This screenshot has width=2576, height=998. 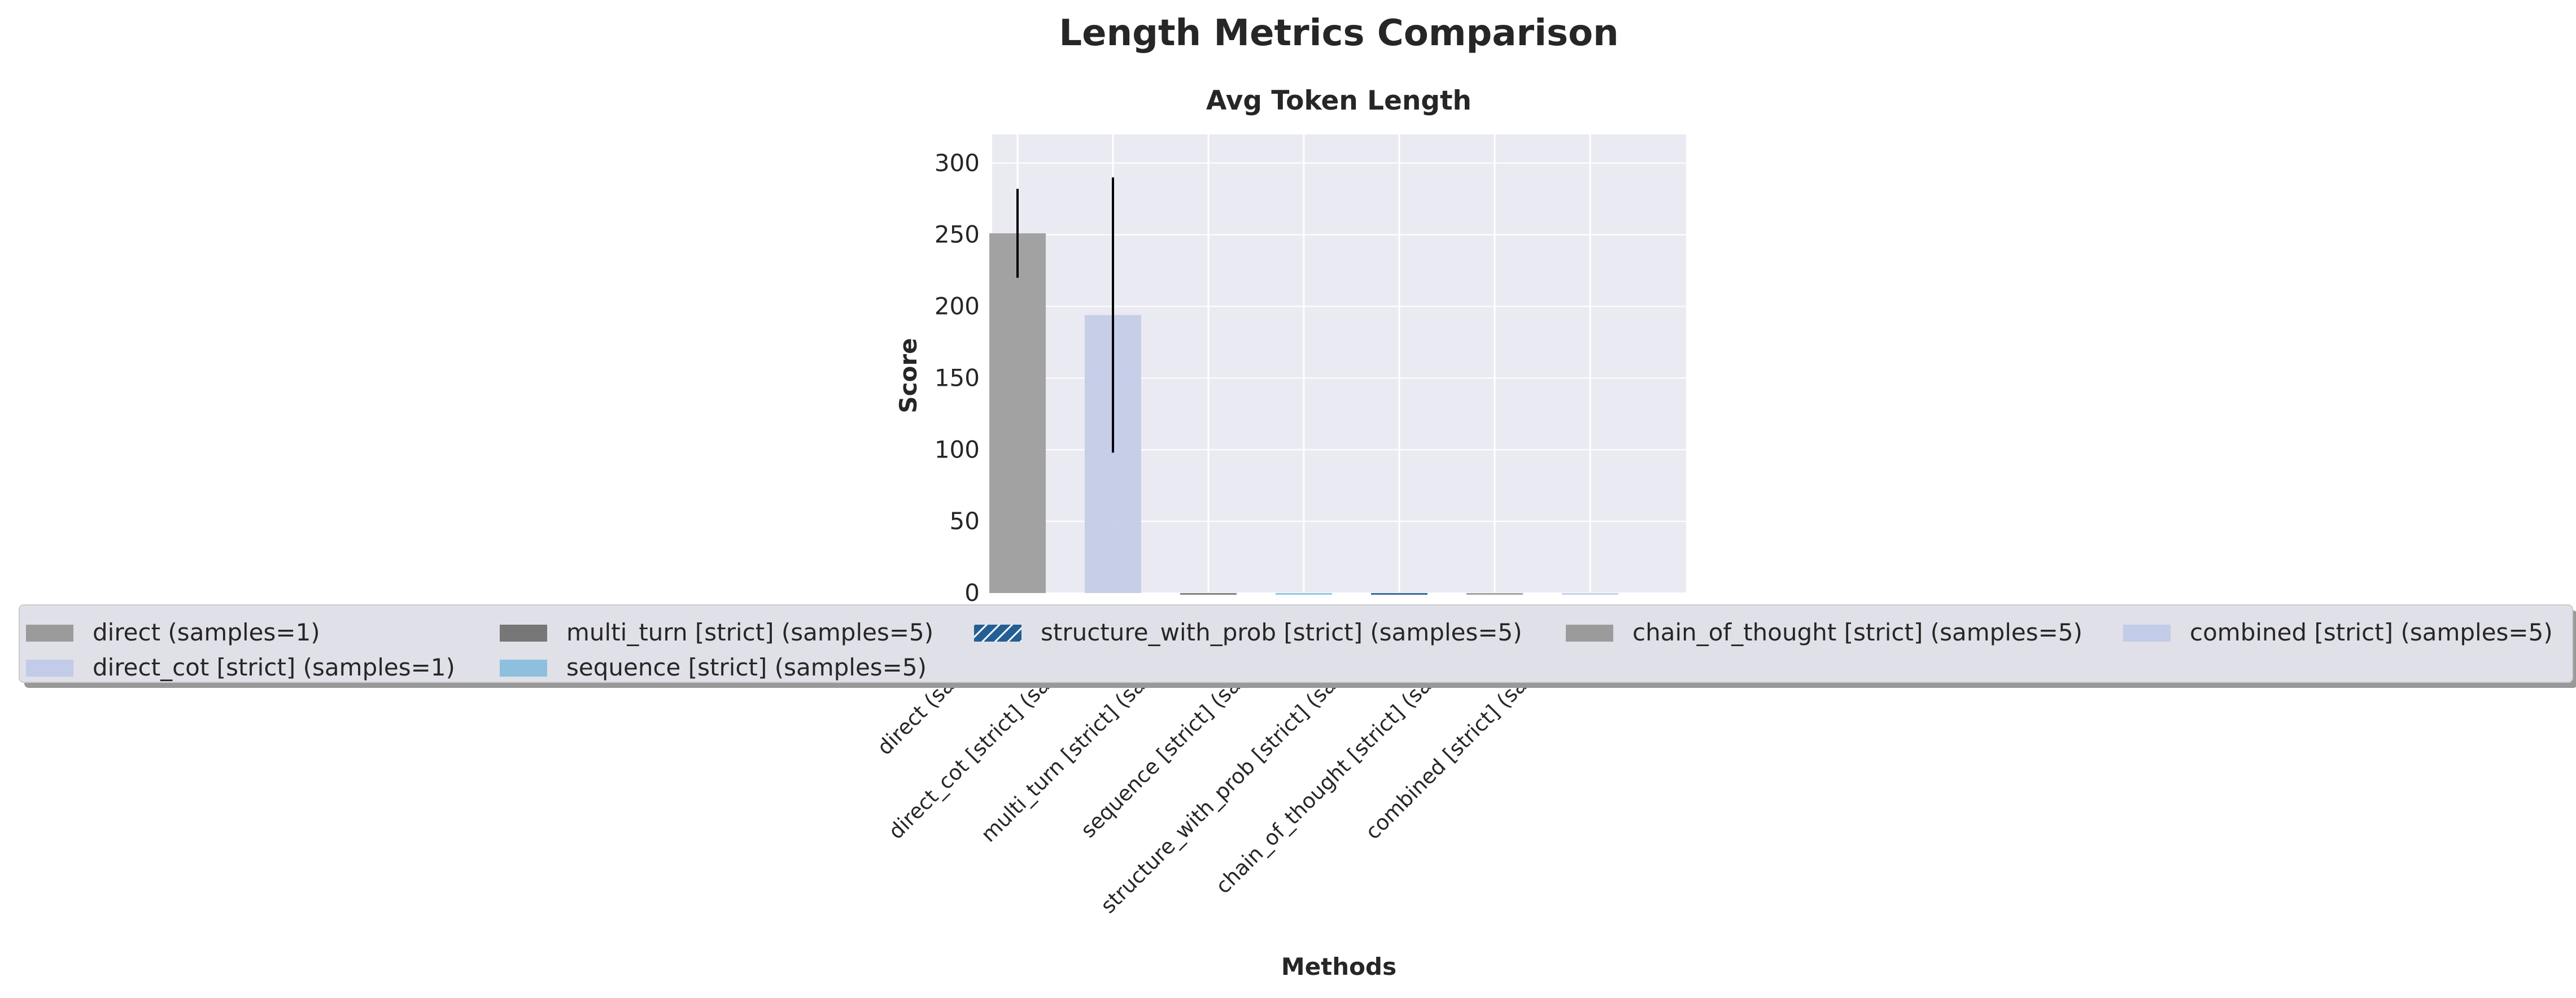 What do you see at coordinates (1339, 100) in the screenshot?
I see `chart-title: Avg Token Length` at bounding box center [1339, 100].